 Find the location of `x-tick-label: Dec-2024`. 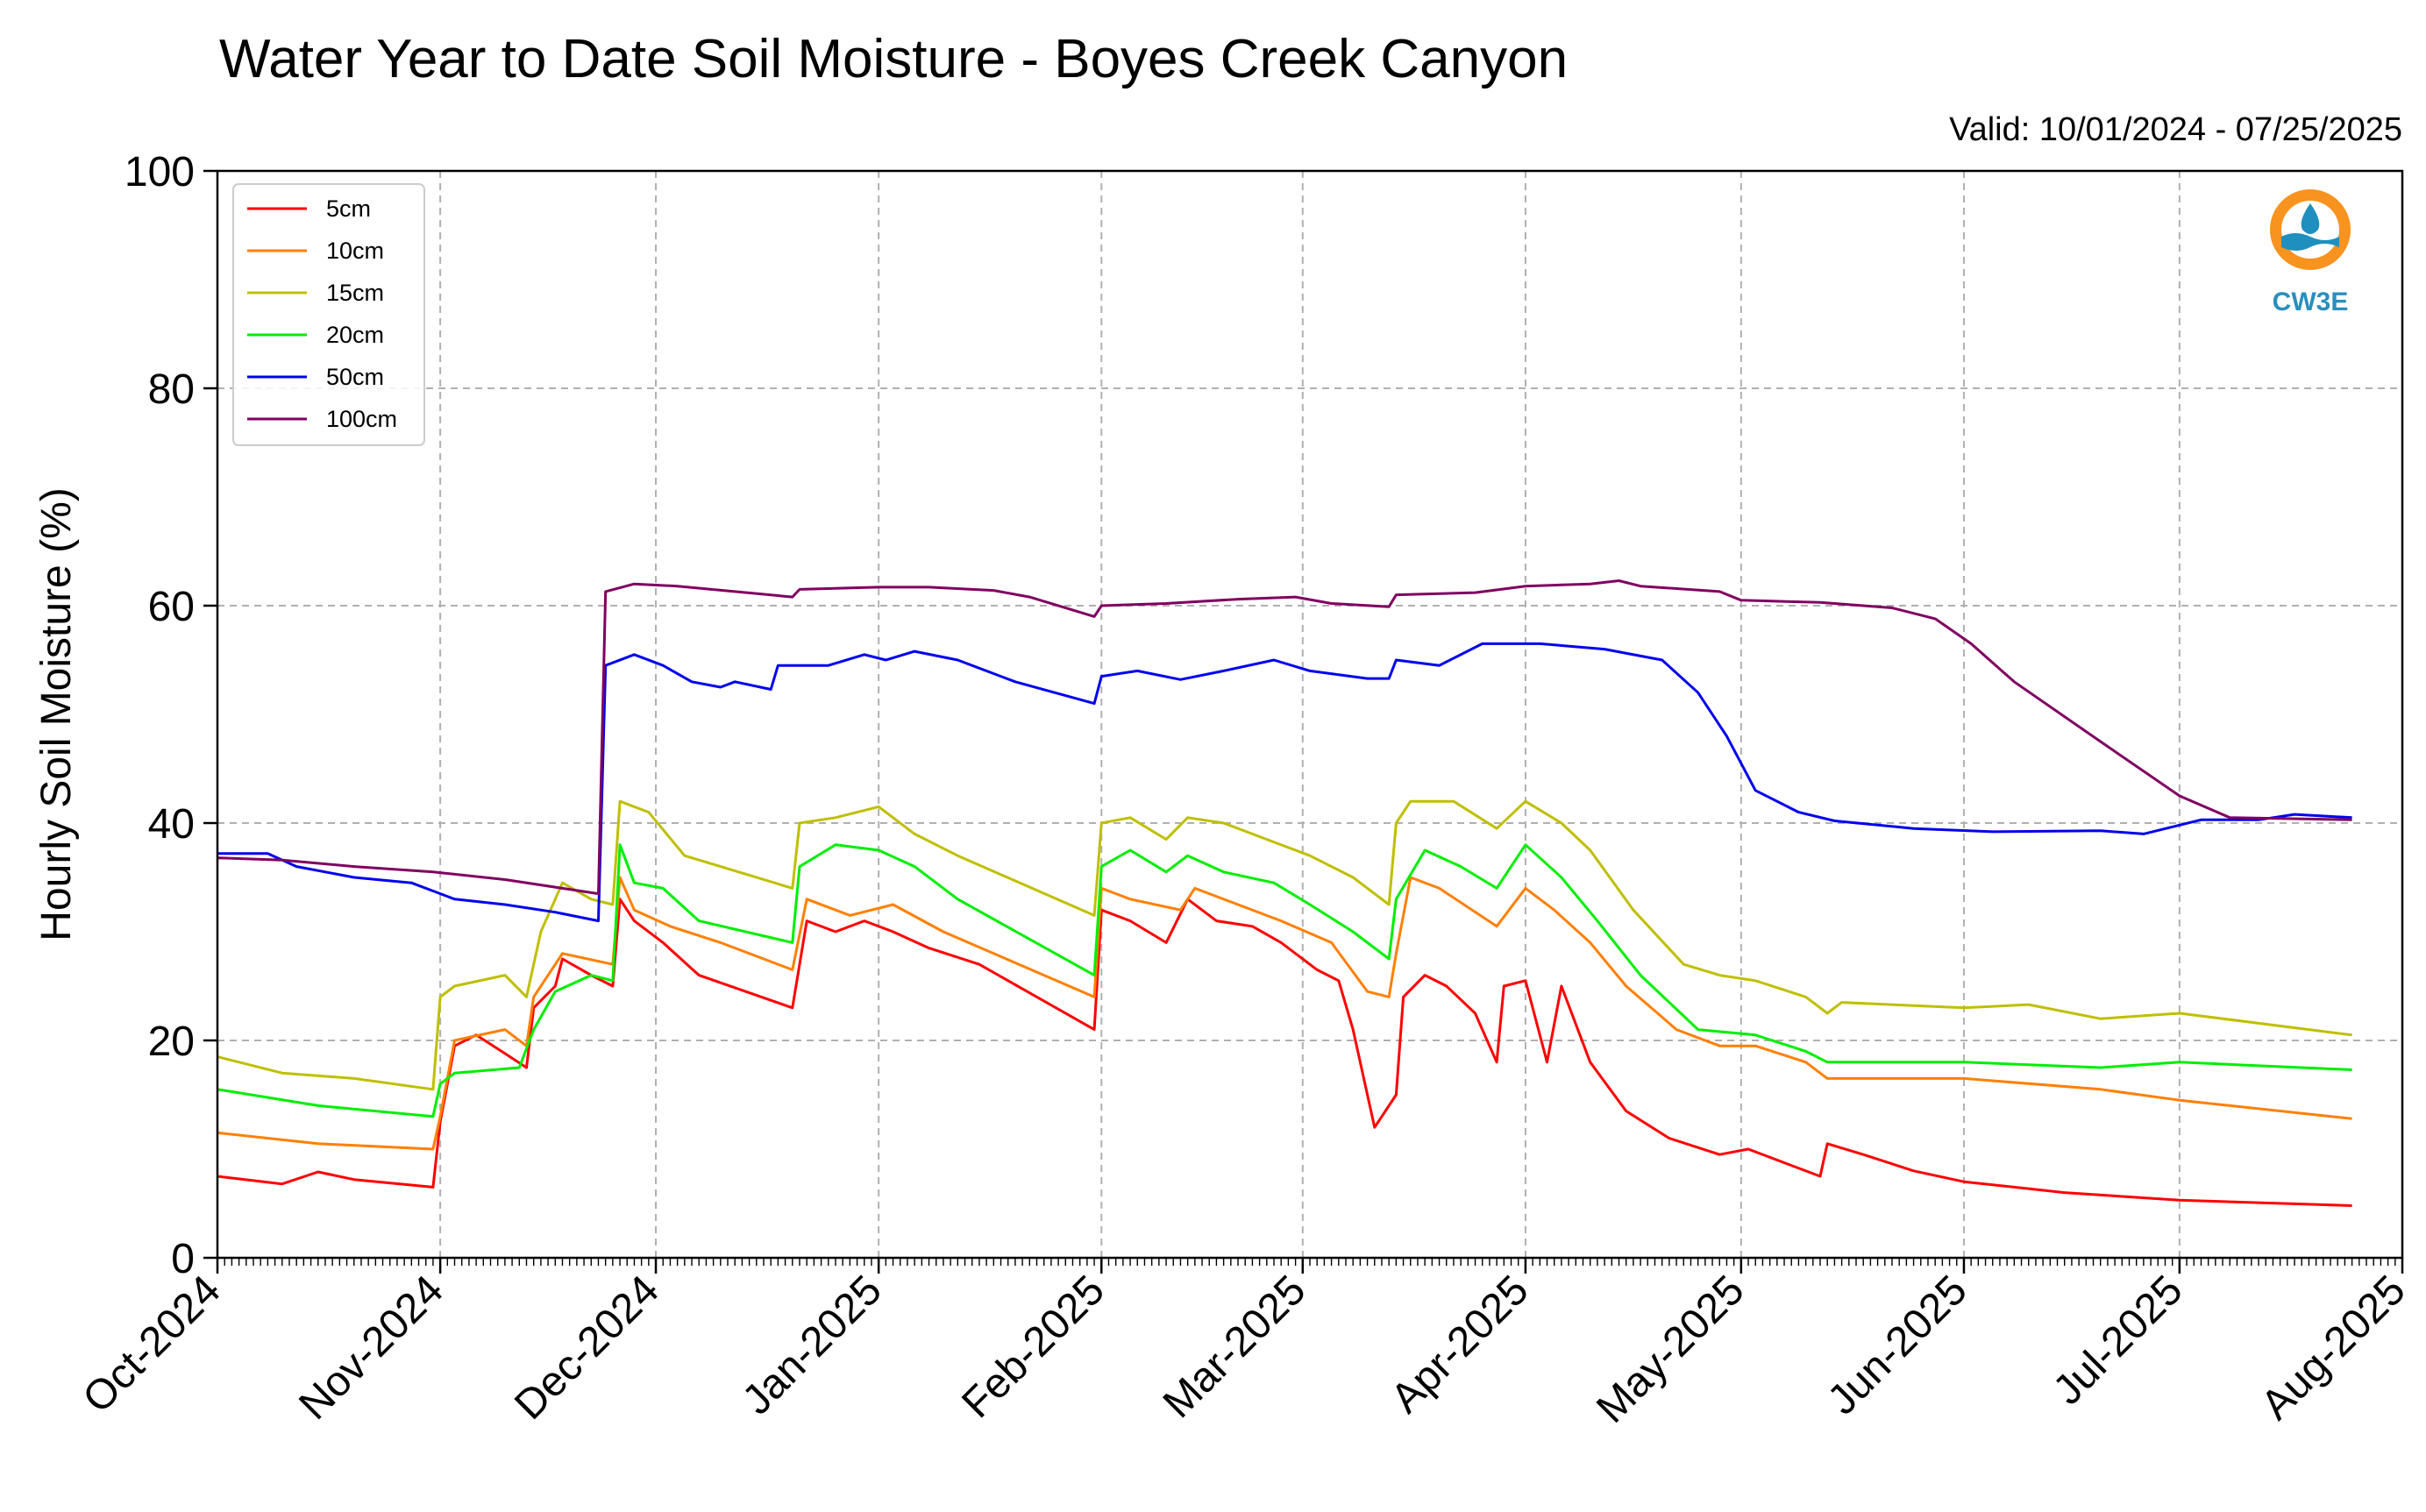

x-tick-label: Dec-2024 is located at coordinates (587, 1348).